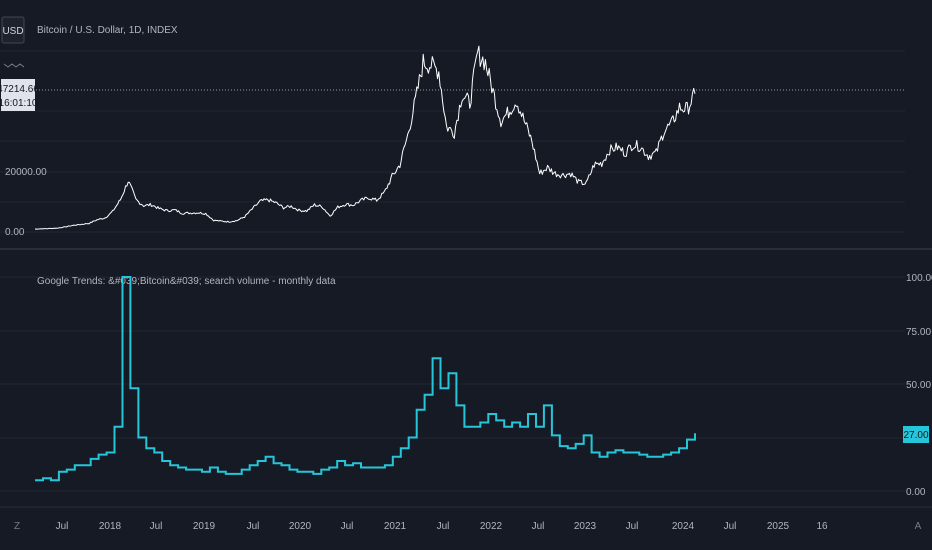 The height and width of the screenshot is (550, 932). Describe the element at coordinates (300, 526) in the screenshot. I see `time-axis-label: 2020` at that location.